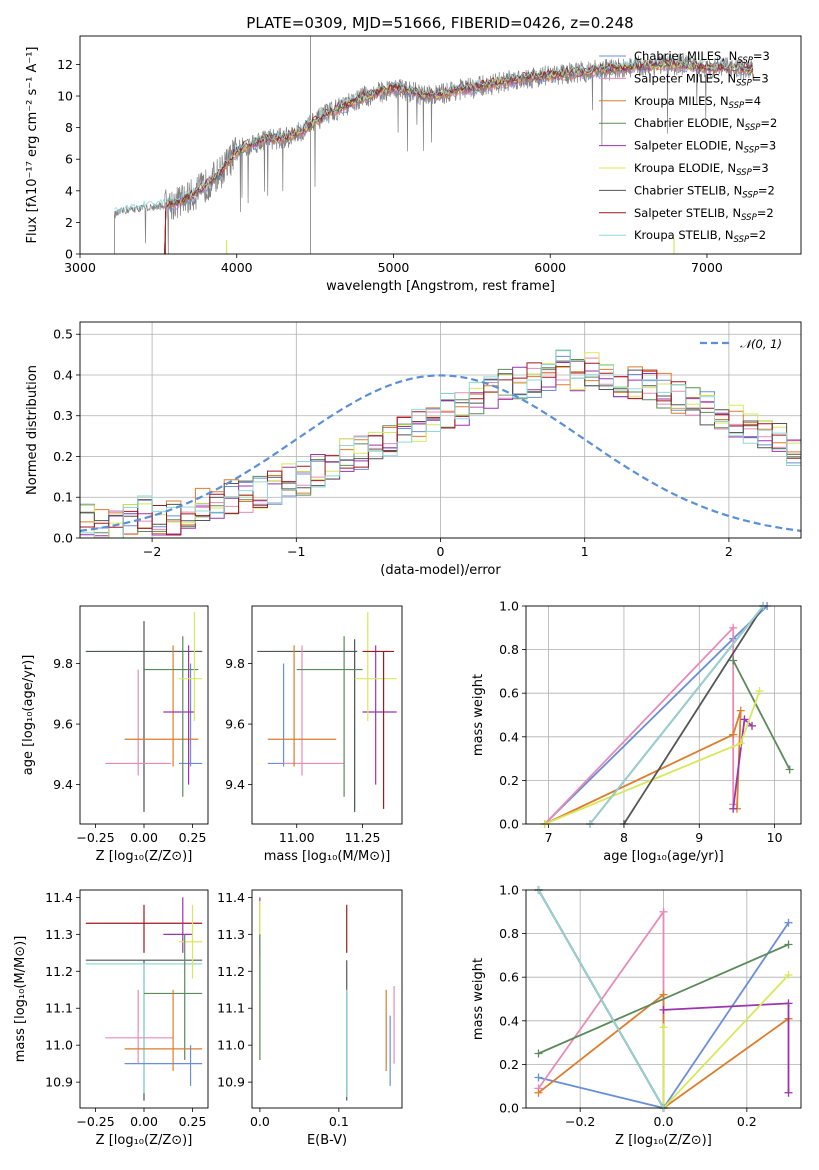 The height and width of the screenshot is (1170, 819). Describe the element at coordinates (237, 267) in the screenshot. I see `x-tick-label: 4000` at that location.